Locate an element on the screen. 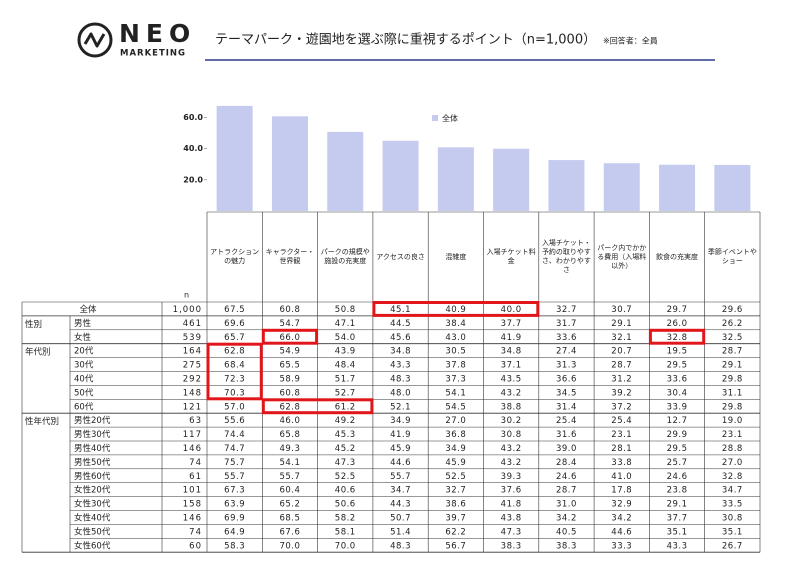 Image resolution: width=798 pixels, height=581 pixels. cell: 36.8 is located at coordinates (455, 435).